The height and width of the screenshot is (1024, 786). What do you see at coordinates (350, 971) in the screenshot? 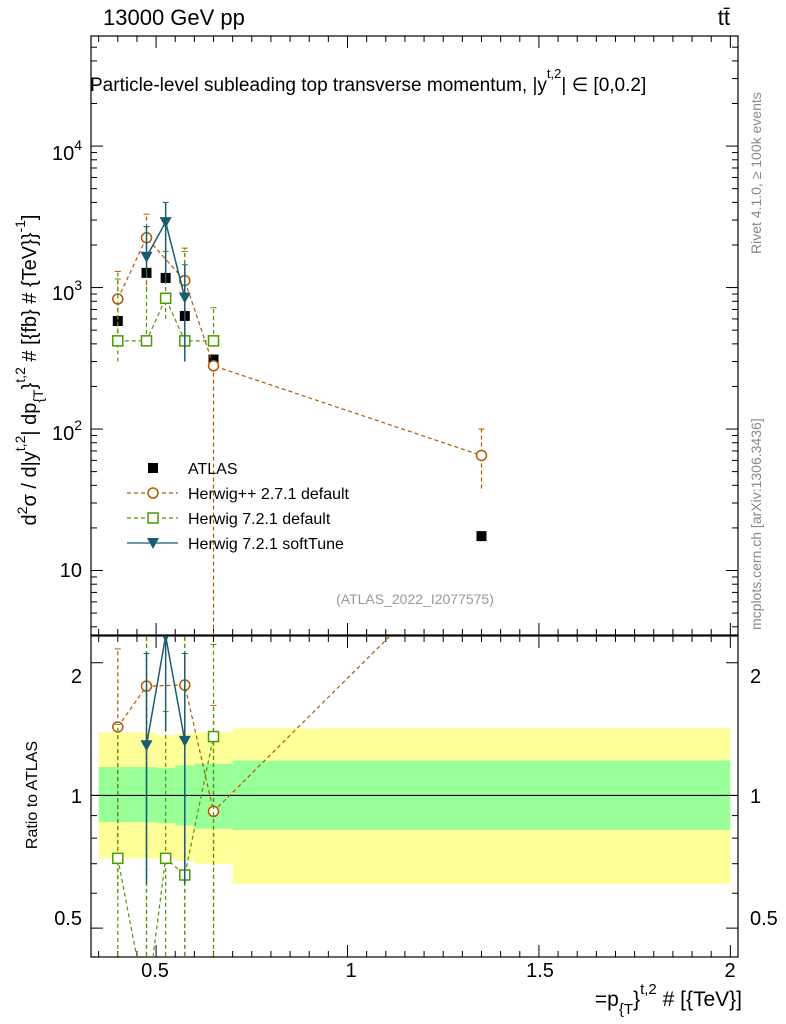
I see `x-tick-label-1: 1` at bounding box center [350, 971].